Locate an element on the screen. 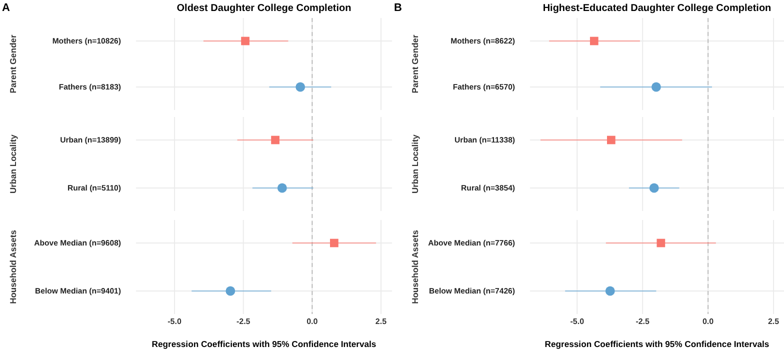 The image size is (784, 351). chart-title: Oldest Daughter College Completion is located at coordinates (264, 8).